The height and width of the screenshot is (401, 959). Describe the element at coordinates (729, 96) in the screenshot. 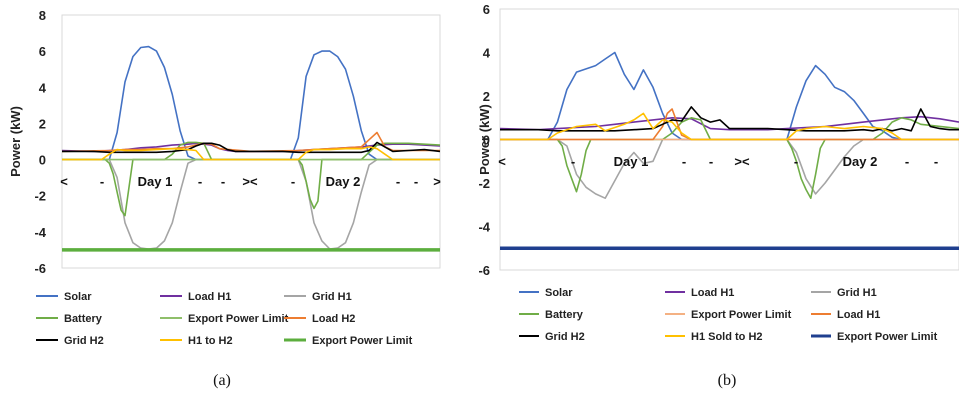

I see `series-line-solar` at that location.